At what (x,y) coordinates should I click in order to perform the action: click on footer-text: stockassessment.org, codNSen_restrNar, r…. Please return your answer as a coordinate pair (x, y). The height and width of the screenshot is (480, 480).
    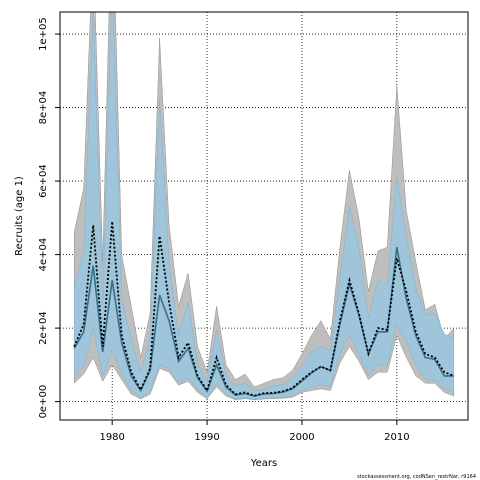
    Looking at the image, I should click on (416, 477).